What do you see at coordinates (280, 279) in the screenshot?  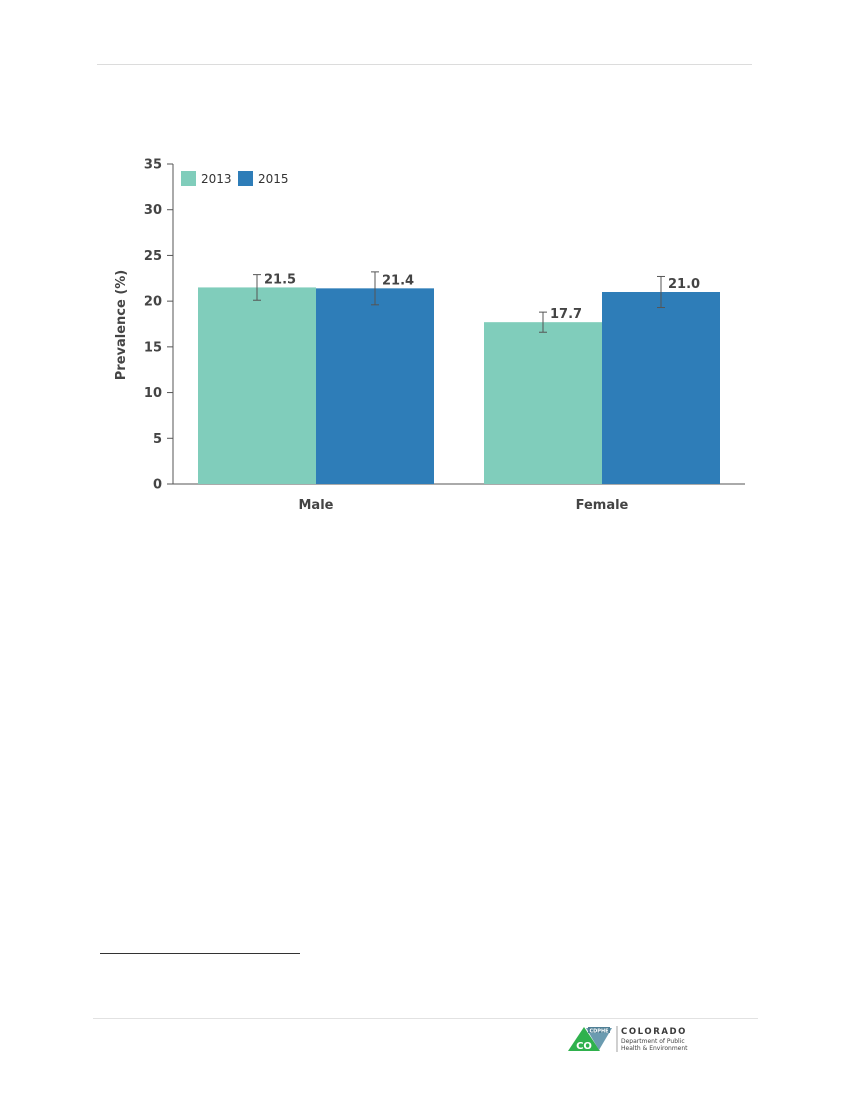 I see `data-label: 21.5` at bounding box center [280, 279].